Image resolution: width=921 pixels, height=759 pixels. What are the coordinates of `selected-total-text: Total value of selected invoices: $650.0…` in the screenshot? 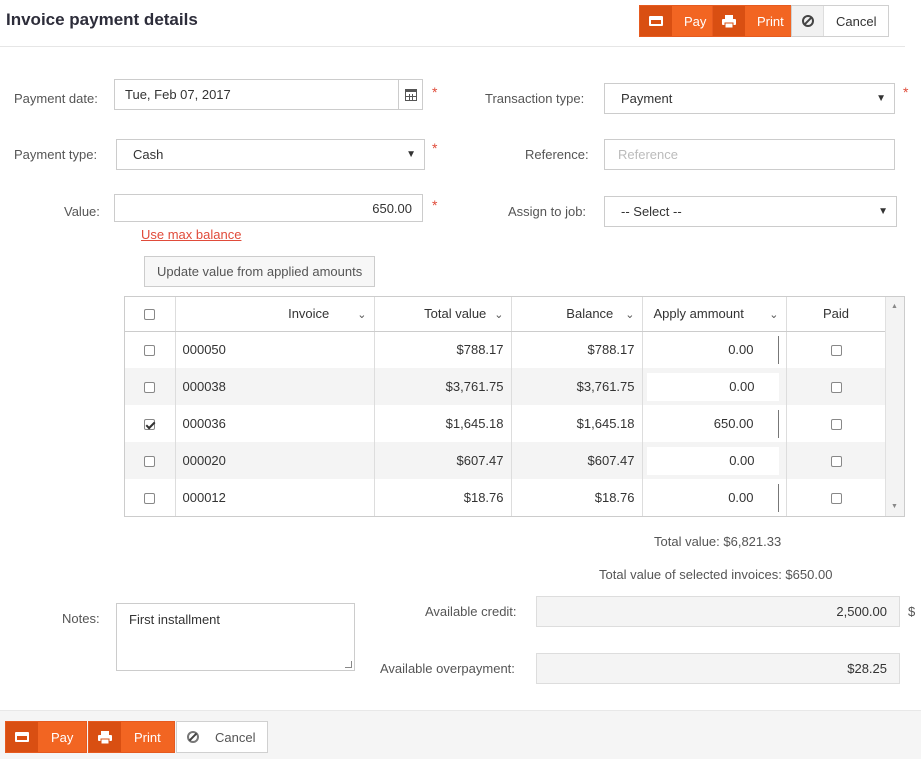 It's located at (716, 574).